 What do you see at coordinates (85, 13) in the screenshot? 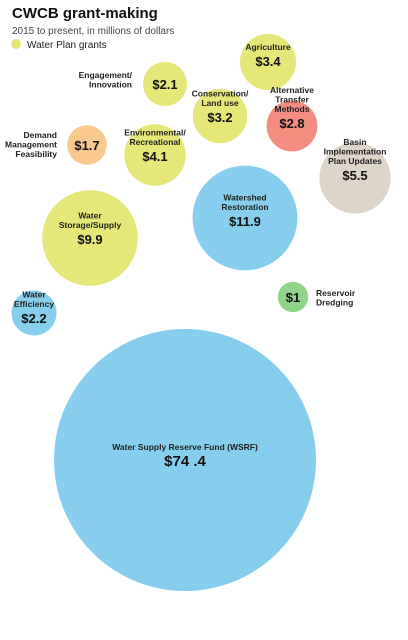
I see `chart-title: CWCB grant-making` at bounding box center [85, 13].